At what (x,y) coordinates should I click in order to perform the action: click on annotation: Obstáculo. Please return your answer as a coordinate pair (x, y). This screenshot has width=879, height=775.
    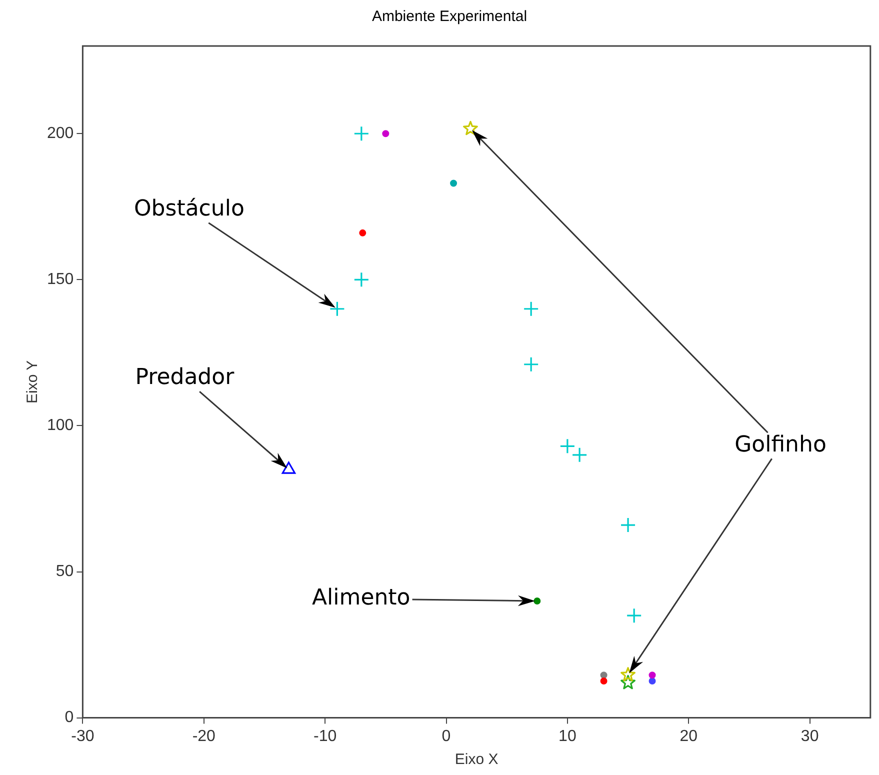
    Looking at the image, I should click on (189, 209).